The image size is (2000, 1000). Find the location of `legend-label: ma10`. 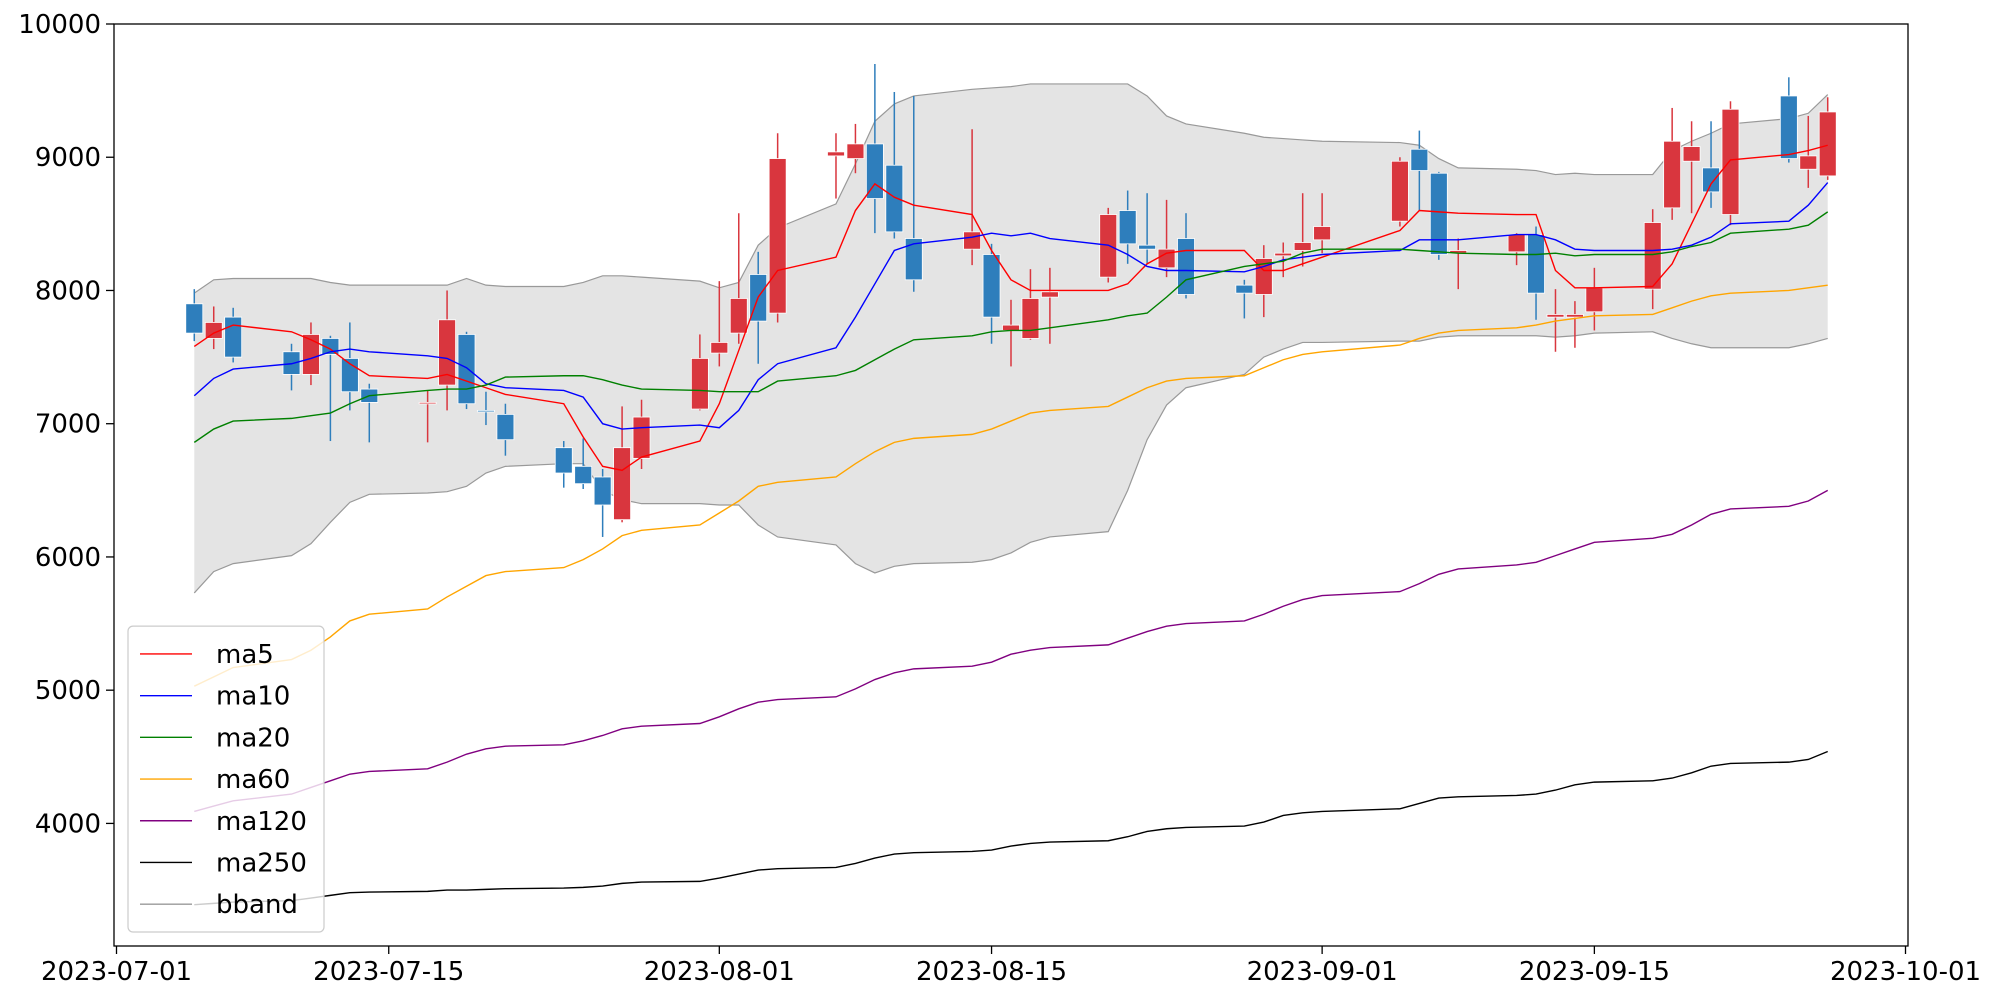

legend-label: ma10 is located at coordinates (253, 697).